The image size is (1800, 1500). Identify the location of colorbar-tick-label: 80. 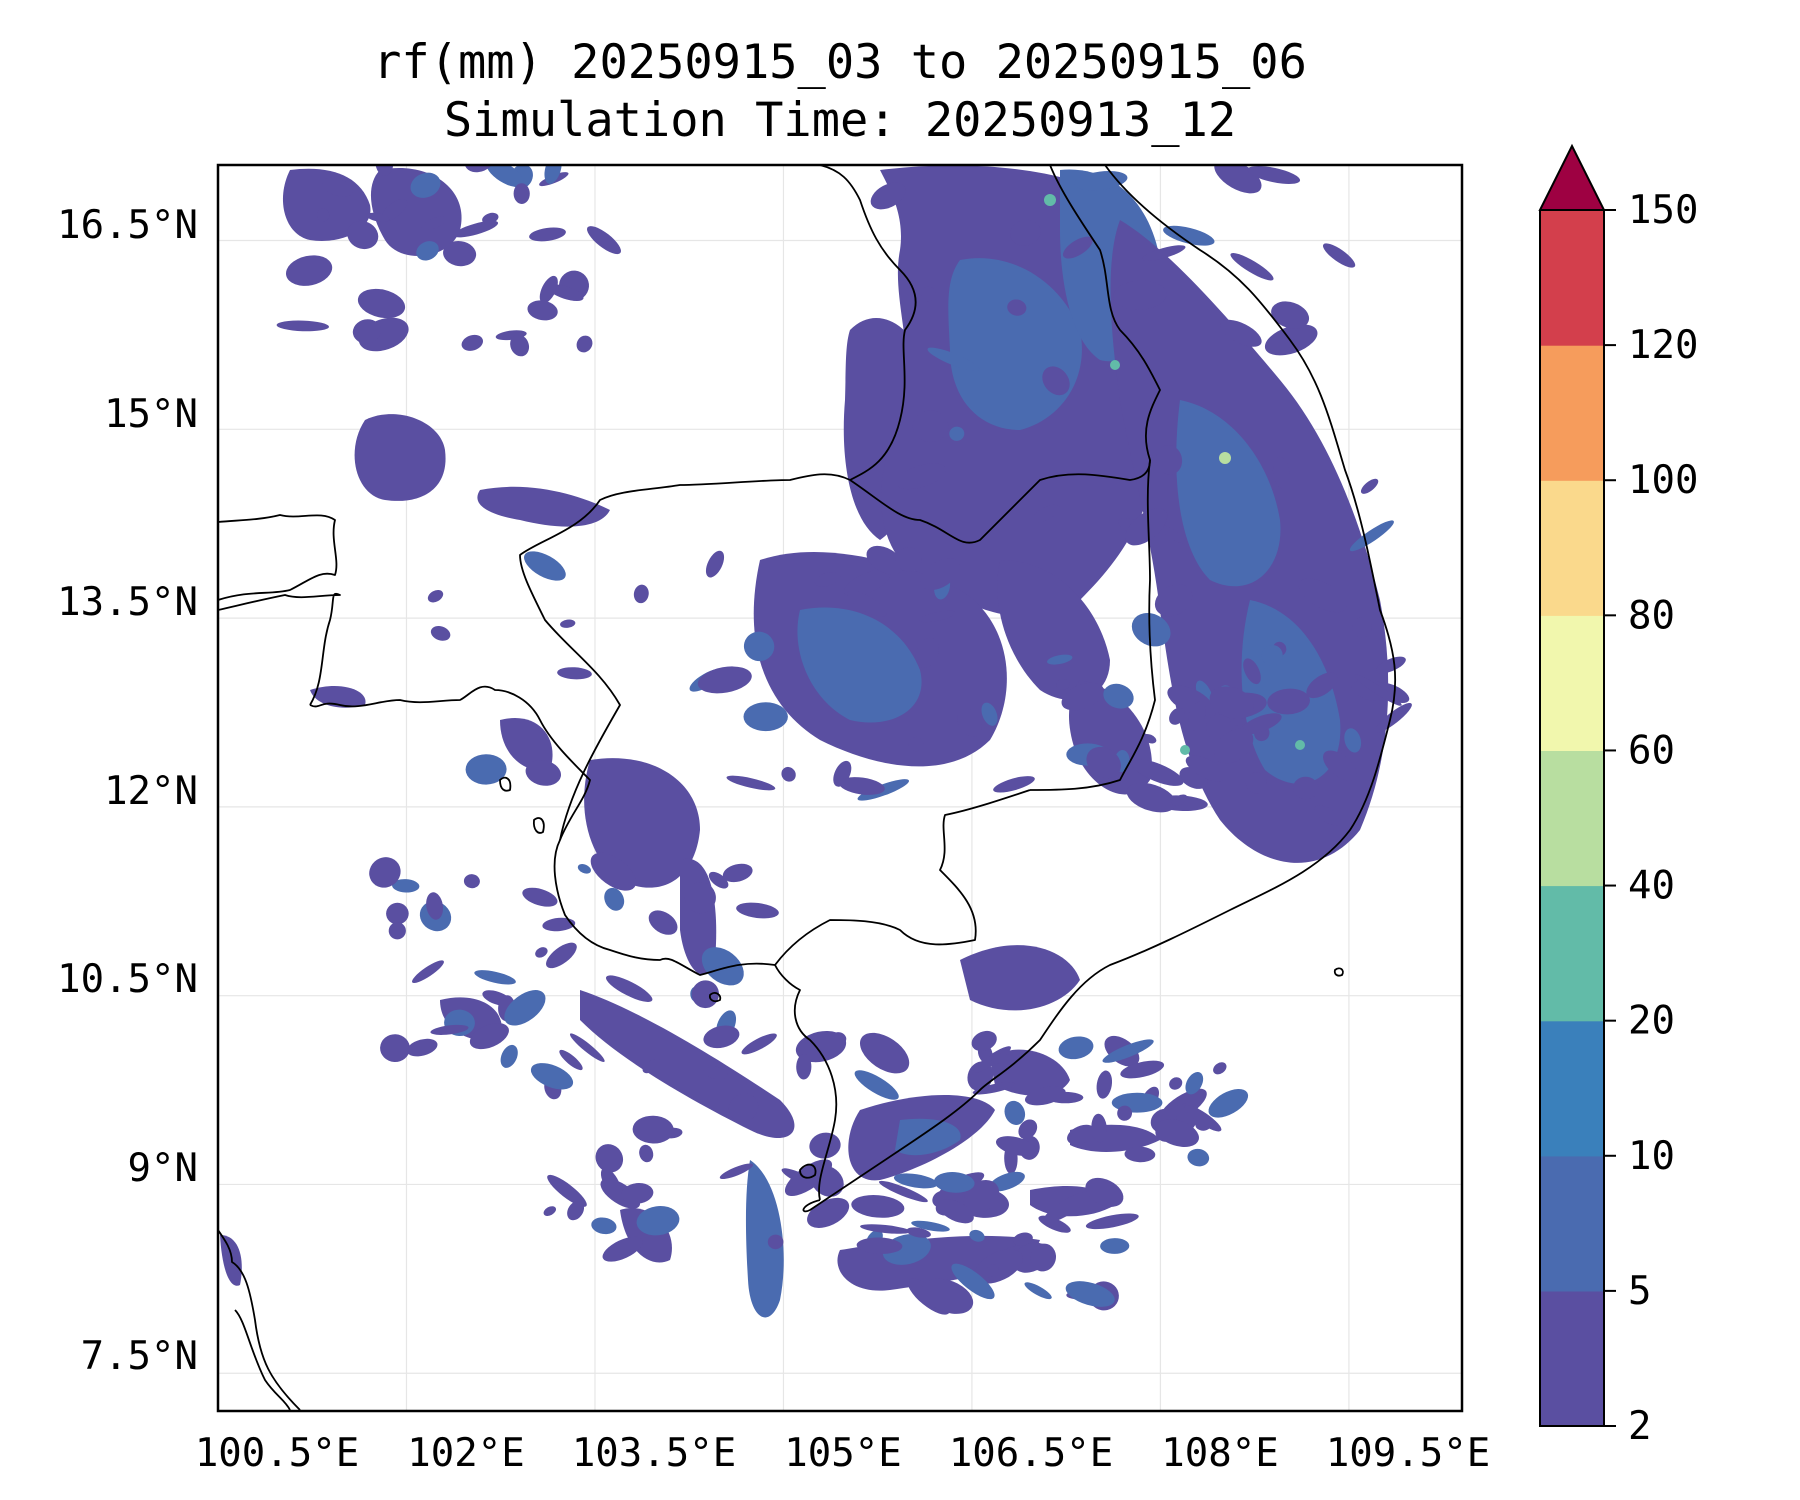
(1651, 615).